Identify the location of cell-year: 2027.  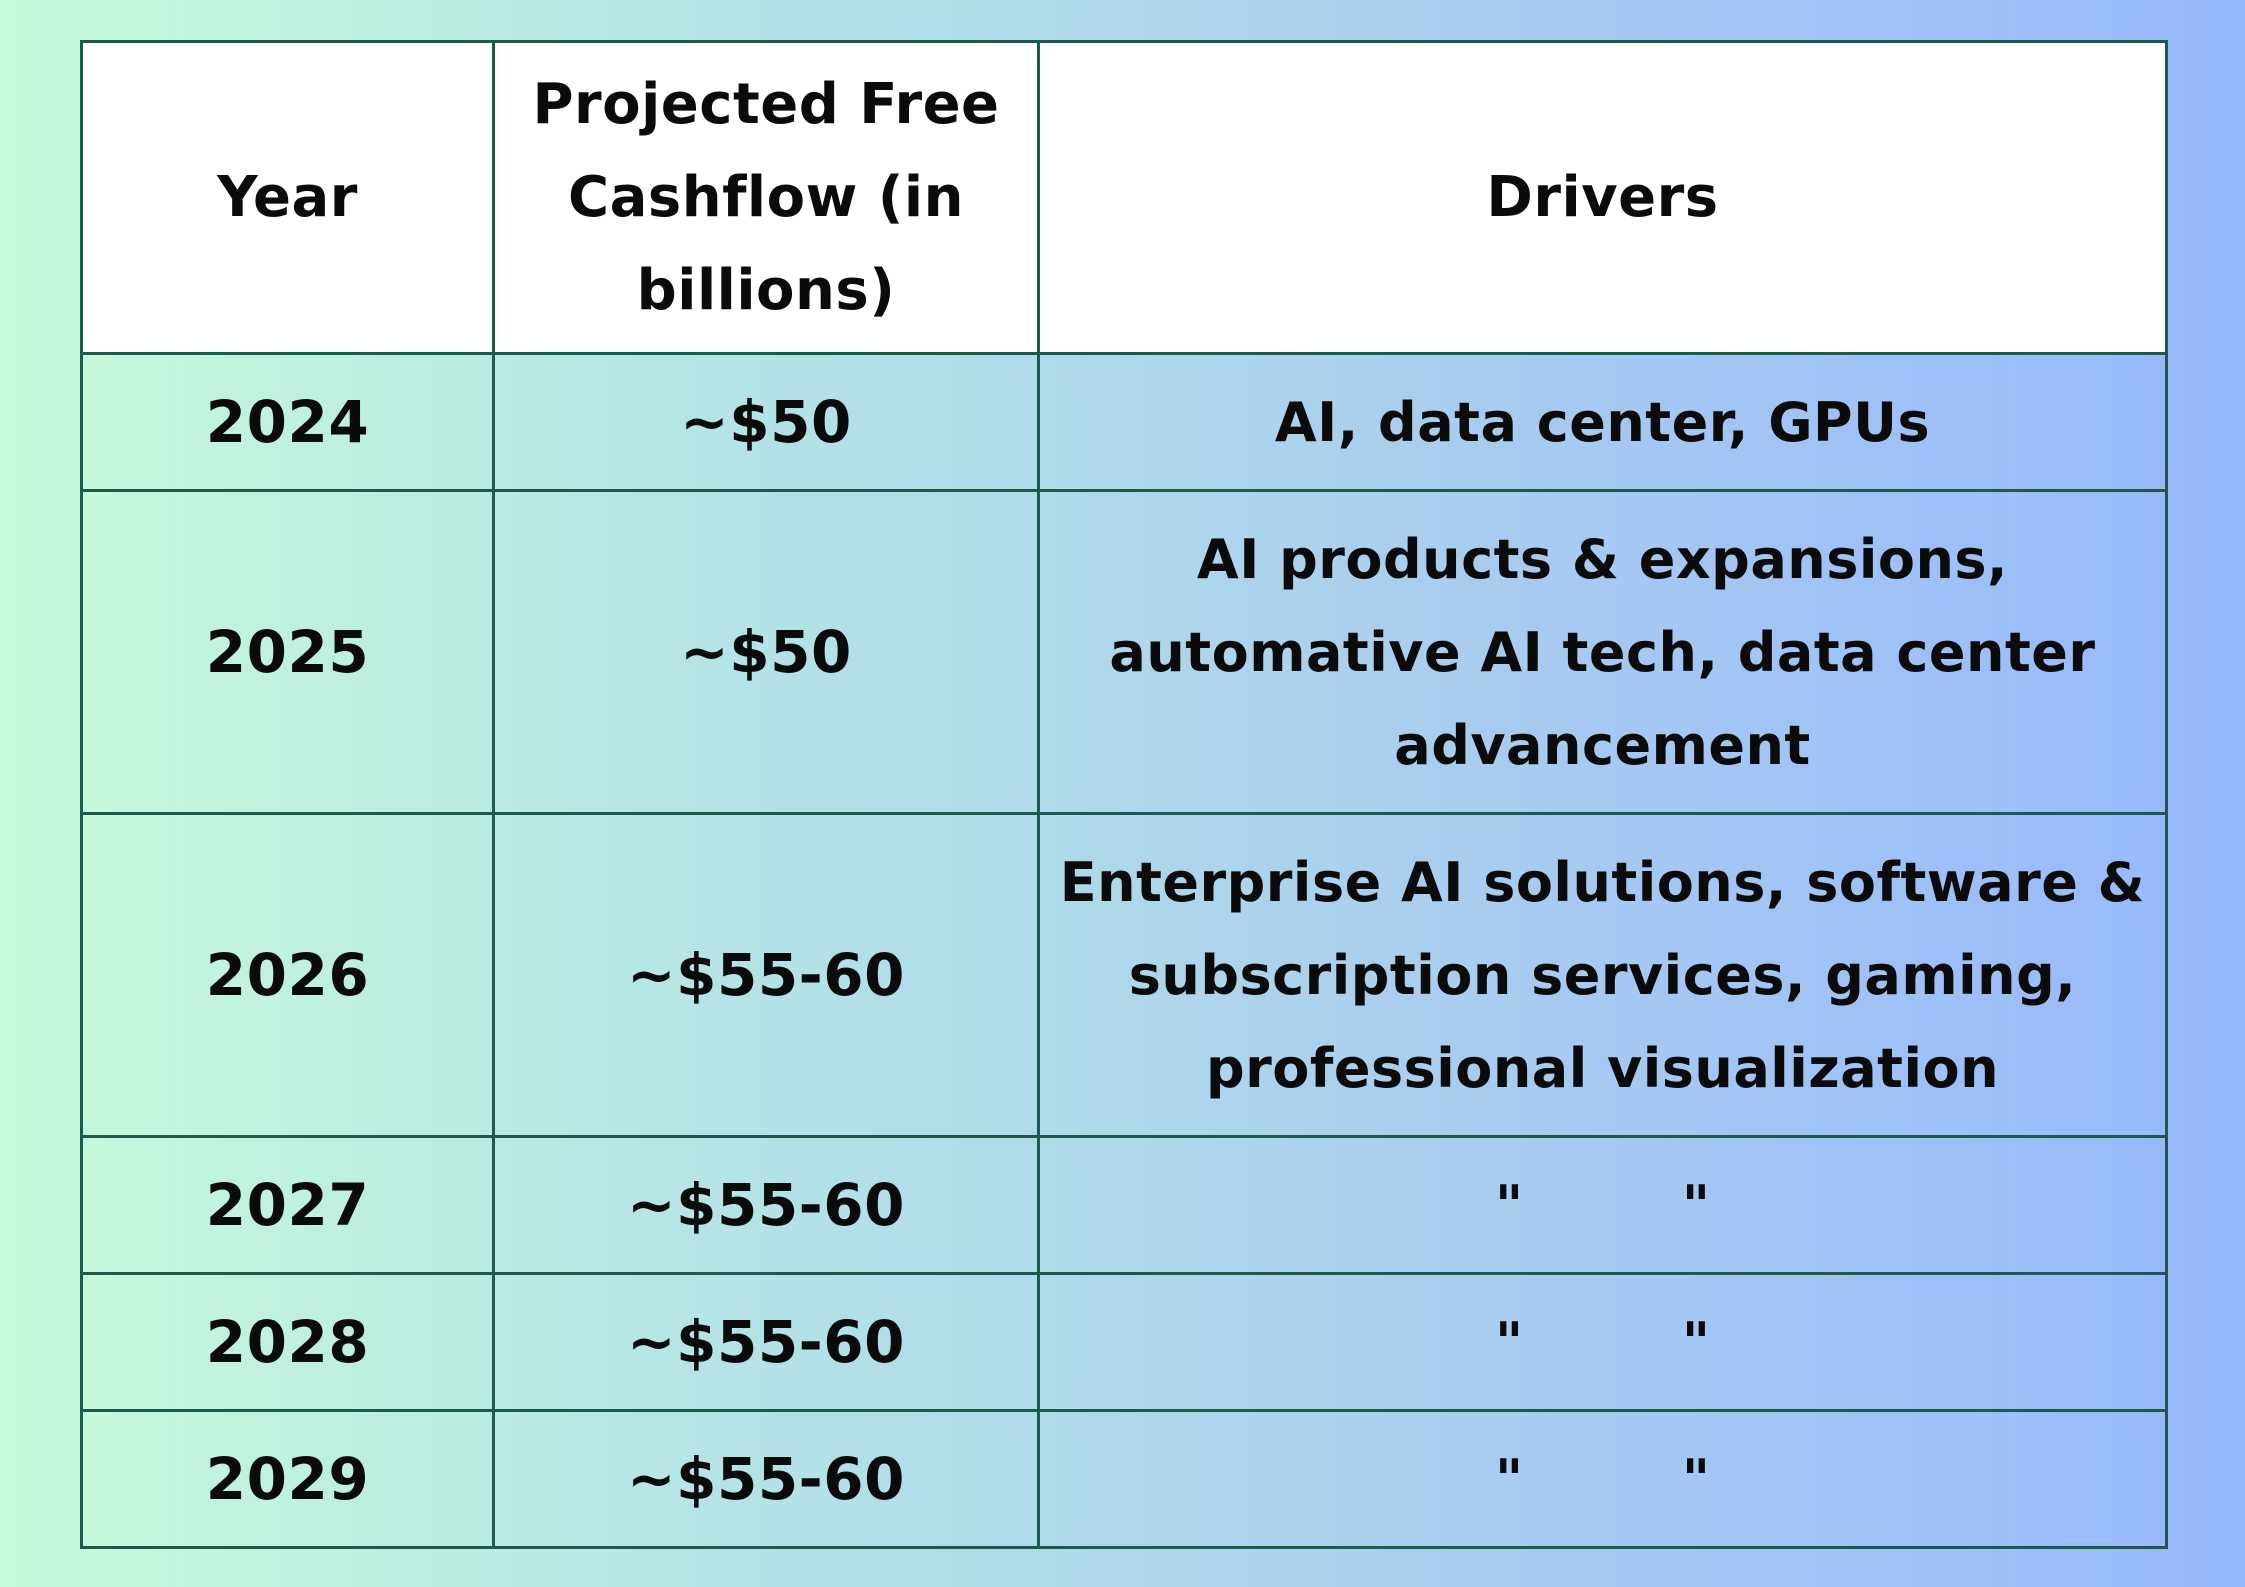
(287, 1205).